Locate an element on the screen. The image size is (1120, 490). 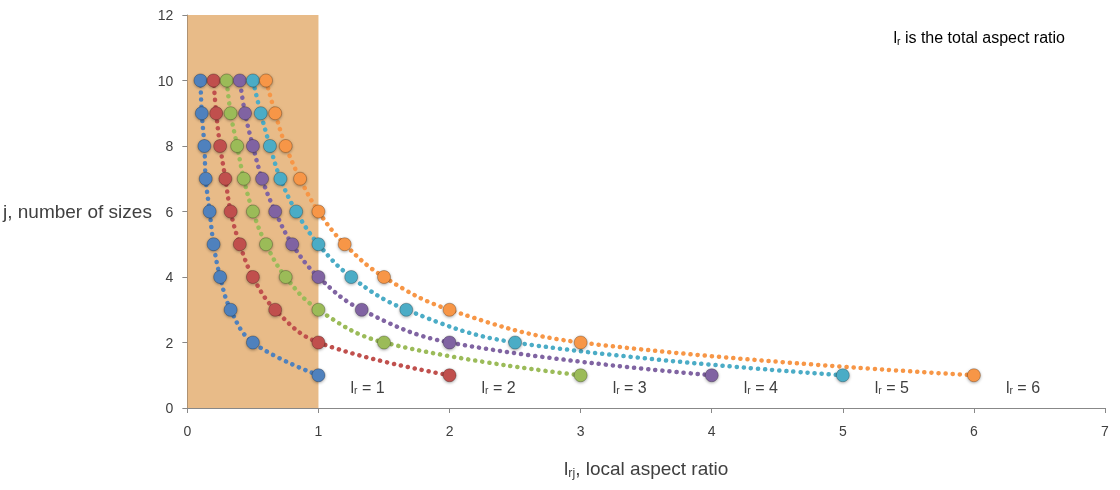
x-tick-label: 5 is located at coordinates (842, 431).